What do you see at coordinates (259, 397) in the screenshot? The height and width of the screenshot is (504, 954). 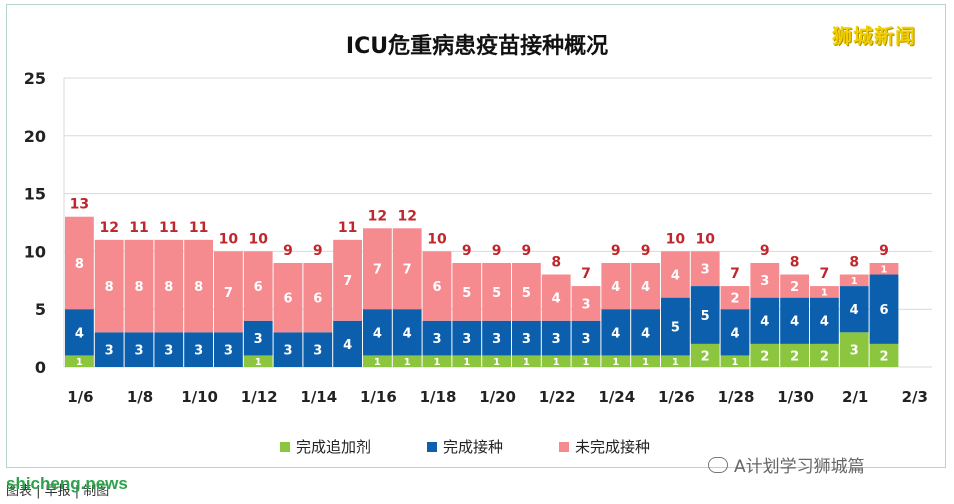 I see `x-tick-label: 1/12` at bounding box center [259, 397].